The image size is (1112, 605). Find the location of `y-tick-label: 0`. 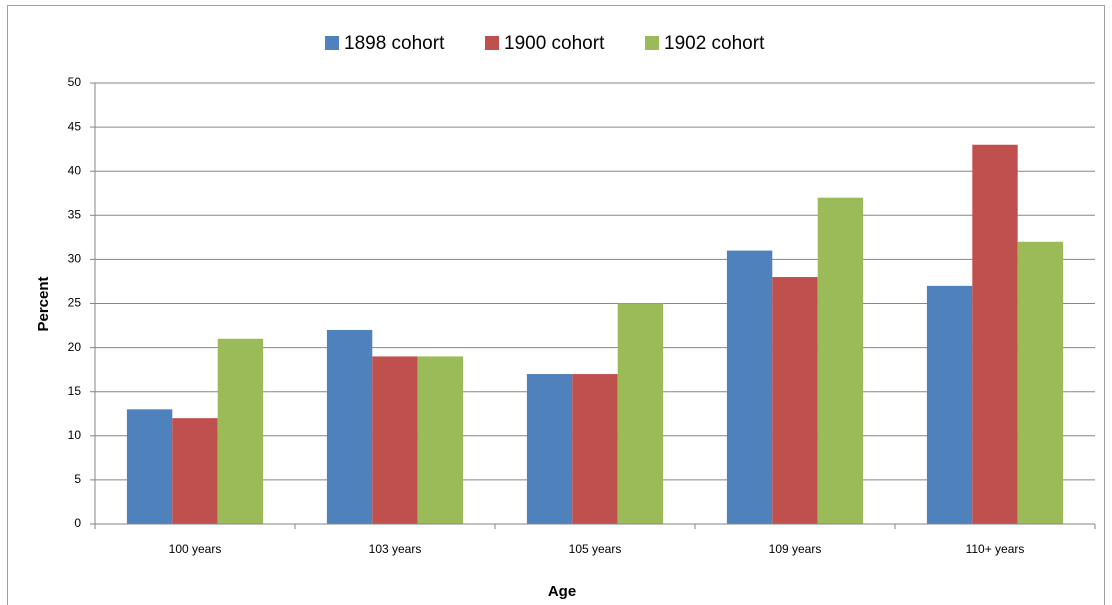

y-tick-label: 0 is located at coordinates (77, 523).